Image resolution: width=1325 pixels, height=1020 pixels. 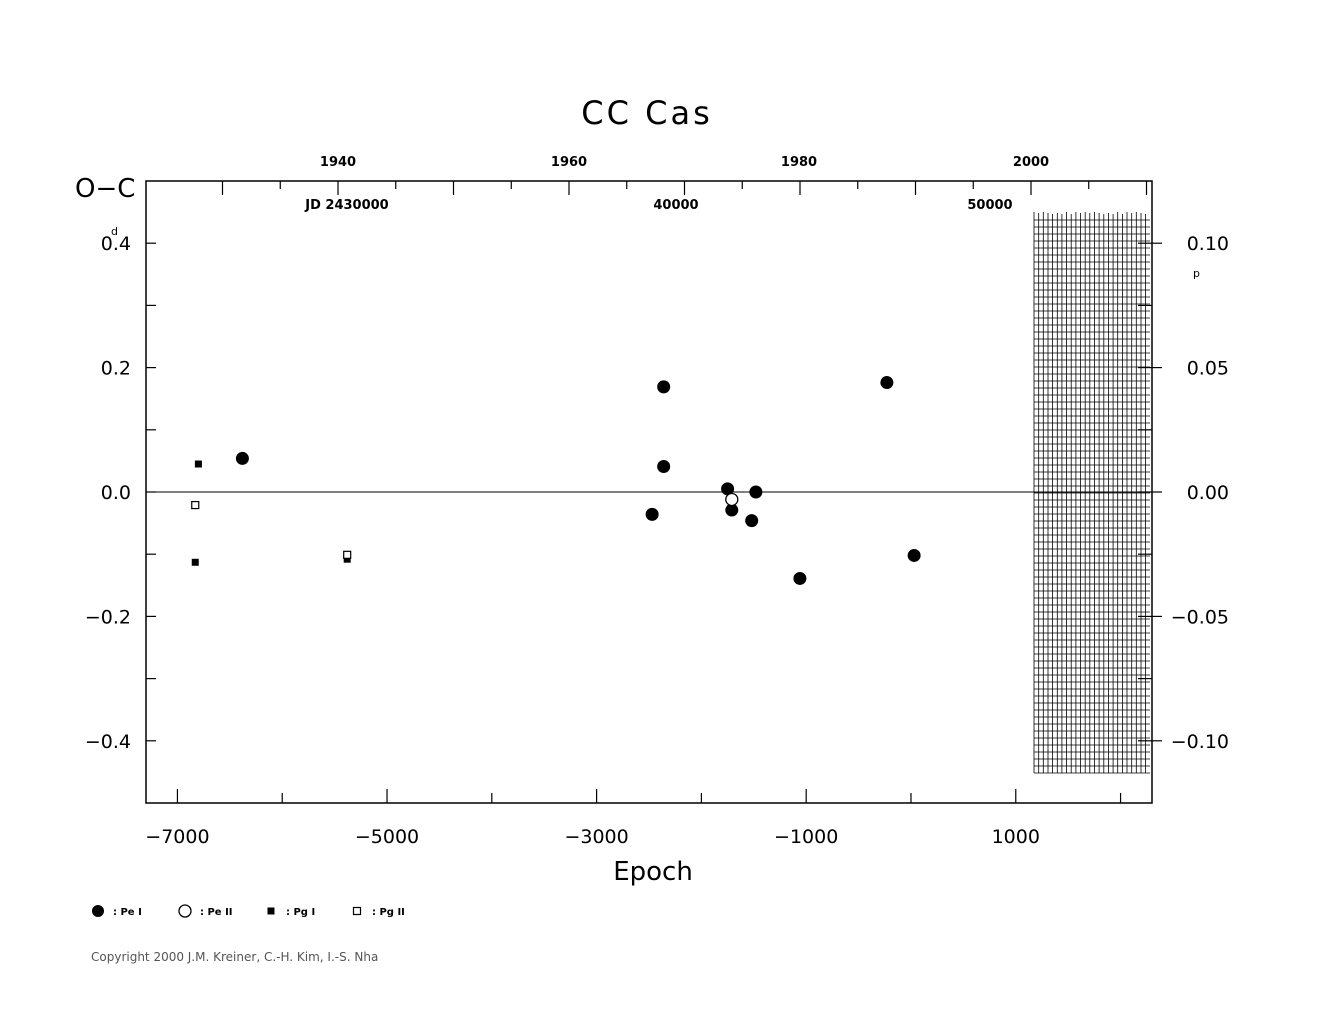 I want to click on y-axis-title: O−C, so click(x=105, y=189).